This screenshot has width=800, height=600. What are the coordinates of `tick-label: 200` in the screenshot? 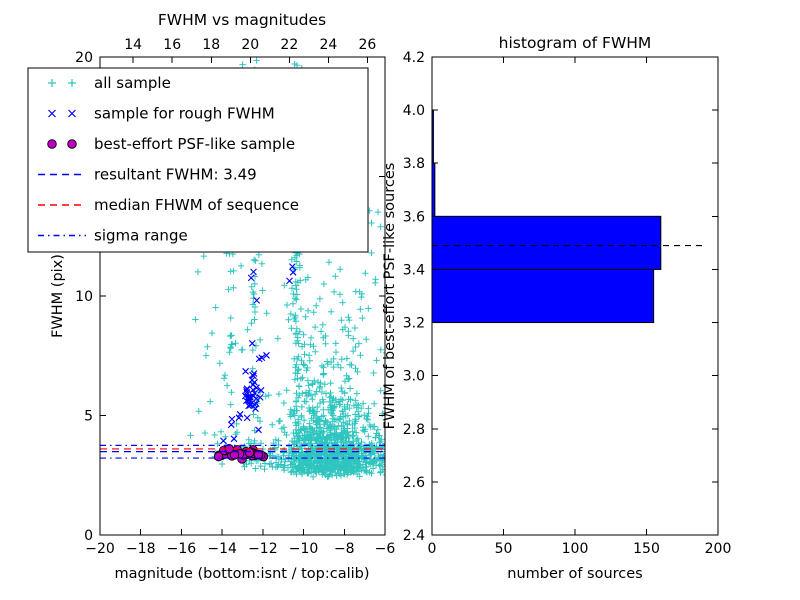 It's located at (718, 549).